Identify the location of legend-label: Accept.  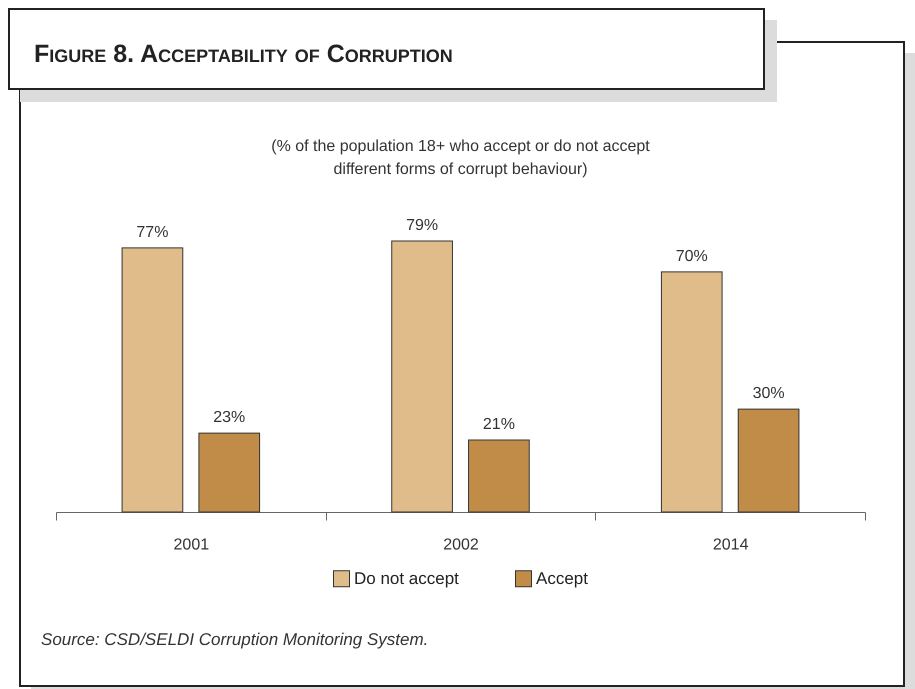
(562, 578).